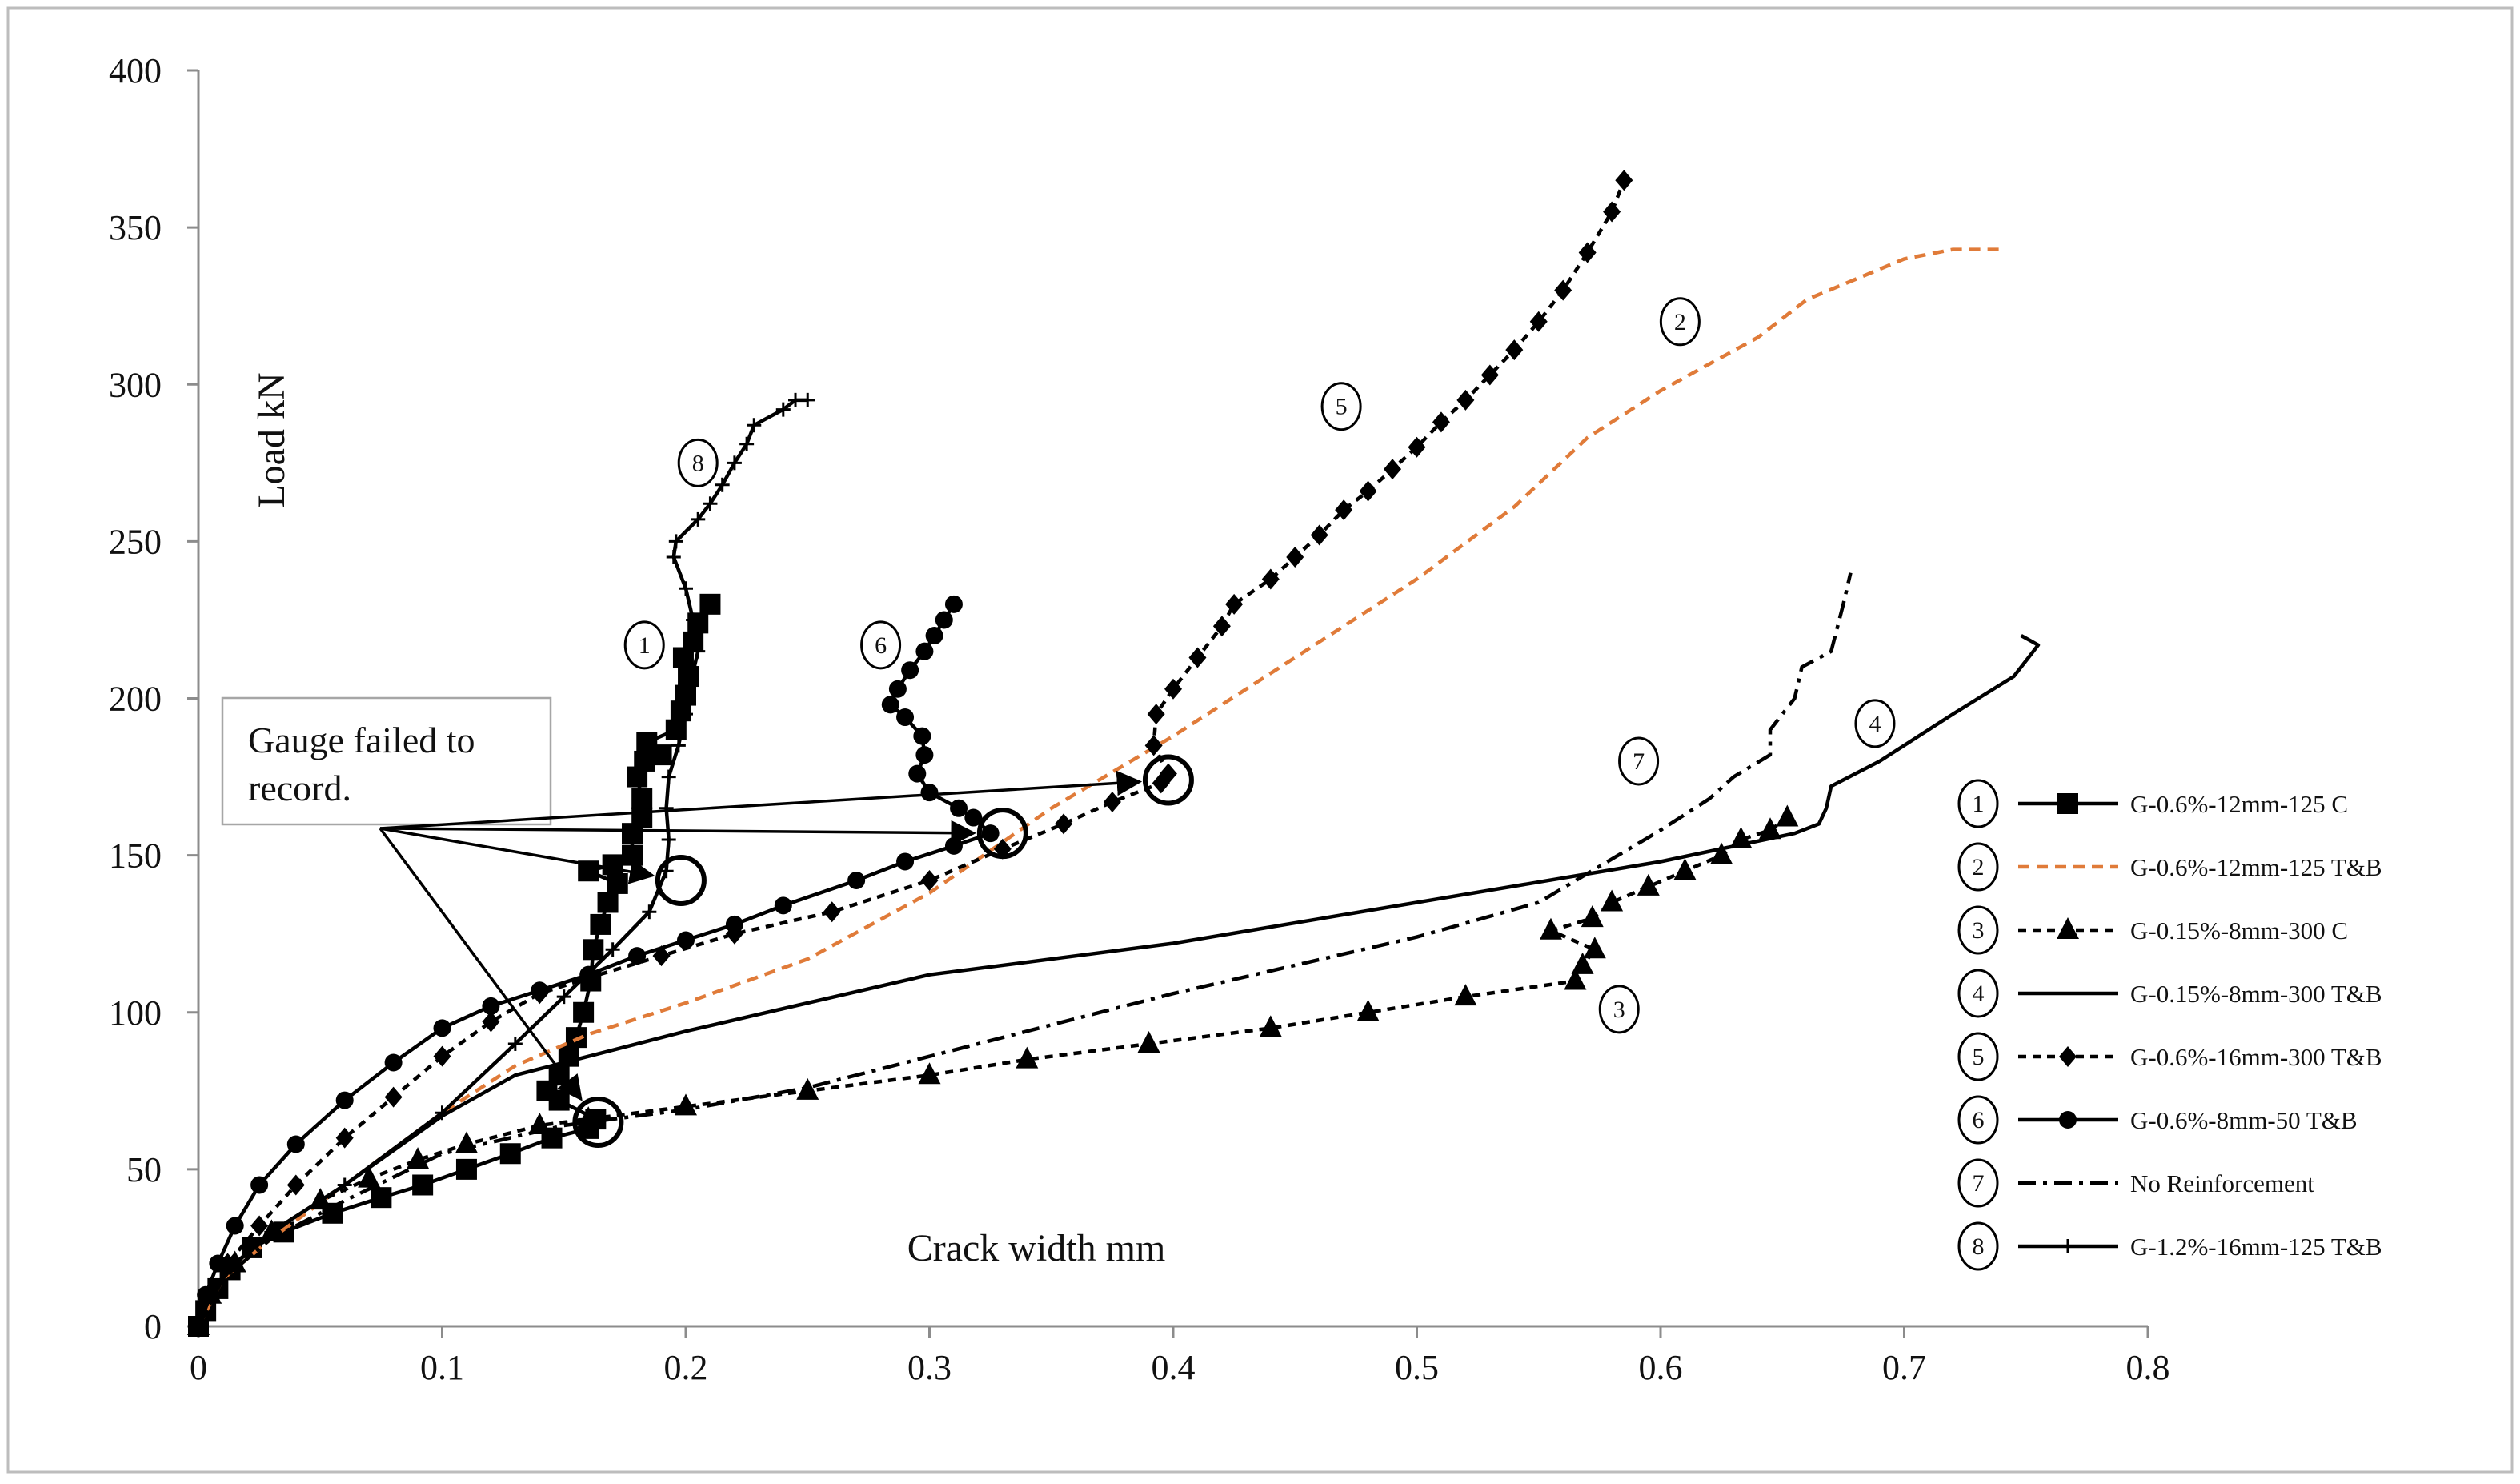  I want to click on legend-item-4: 4 G-0.15%-8mm-300 T&B, so click(2169, 993).